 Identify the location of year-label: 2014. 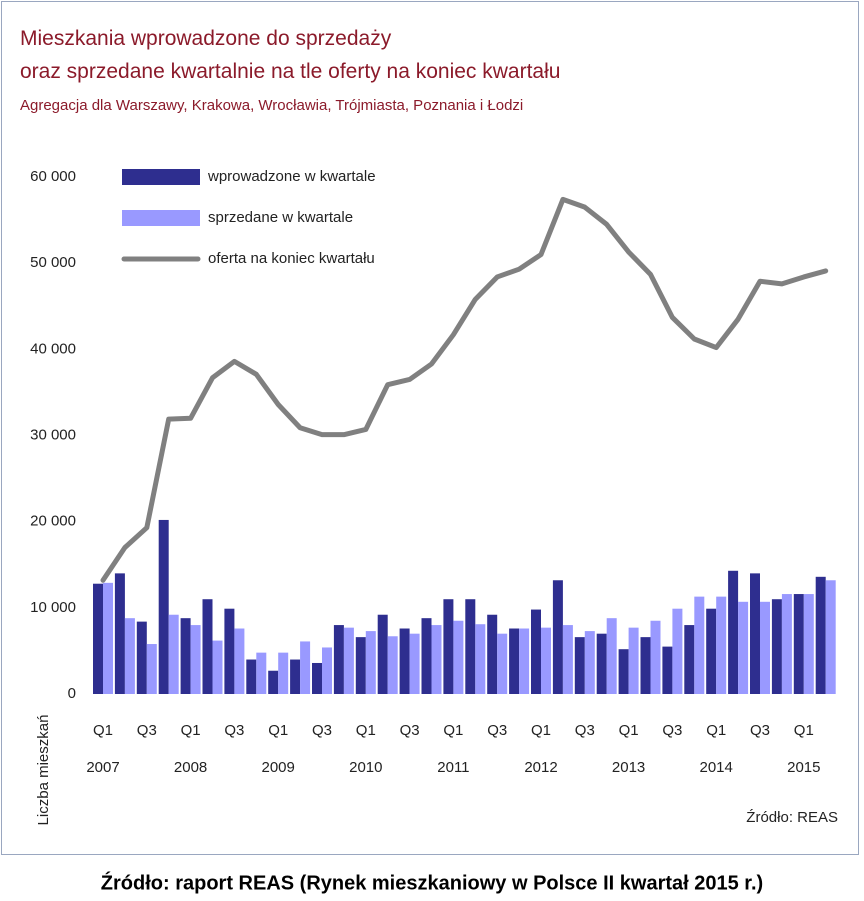
(716, 767).